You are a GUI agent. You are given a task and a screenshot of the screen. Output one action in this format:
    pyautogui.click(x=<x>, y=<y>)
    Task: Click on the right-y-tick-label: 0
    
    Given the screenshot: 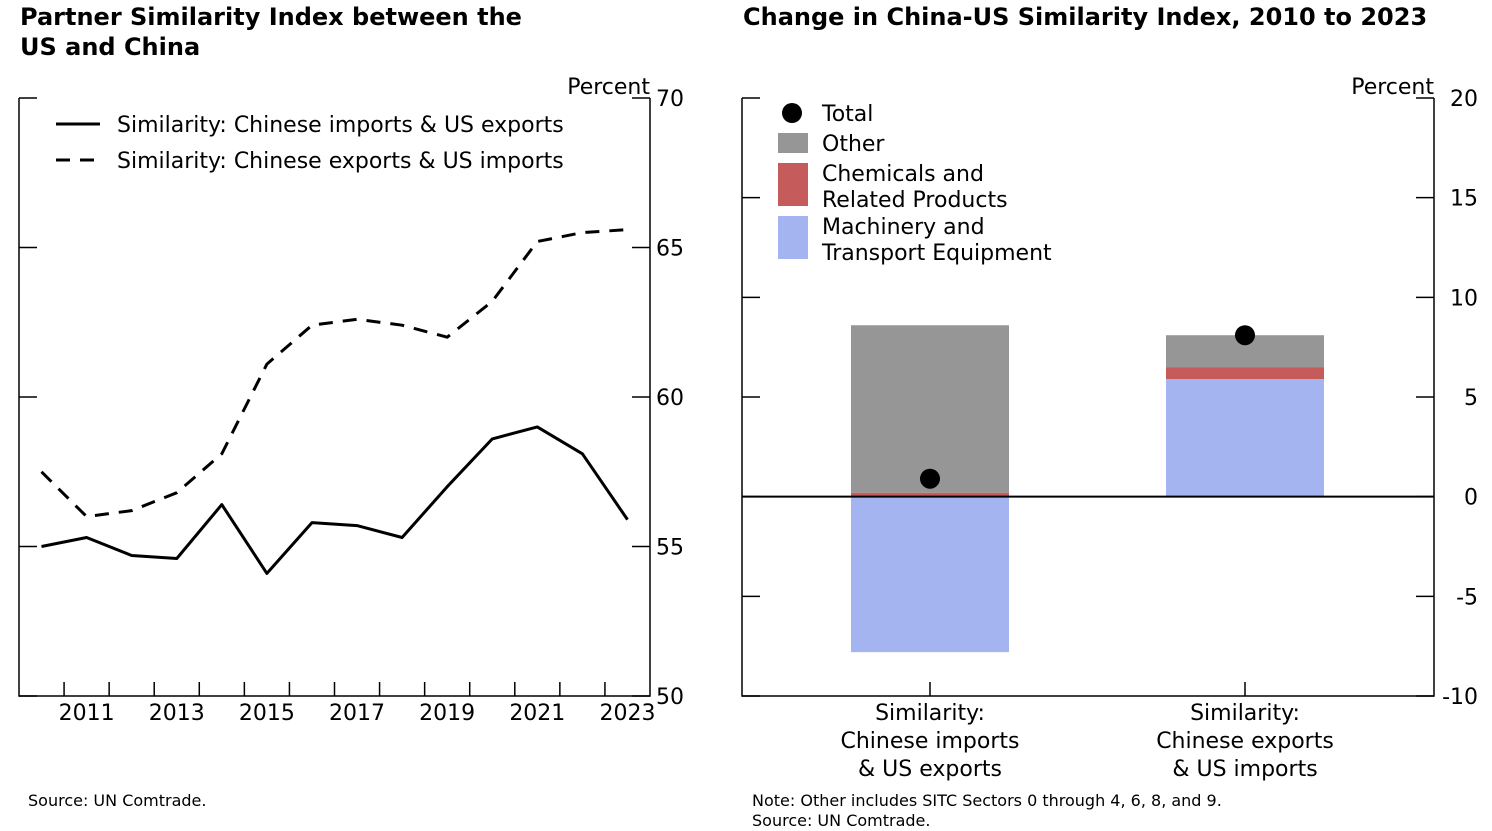 What is the action you would take?
    pyautogui.click(x=1471, y=498)
    